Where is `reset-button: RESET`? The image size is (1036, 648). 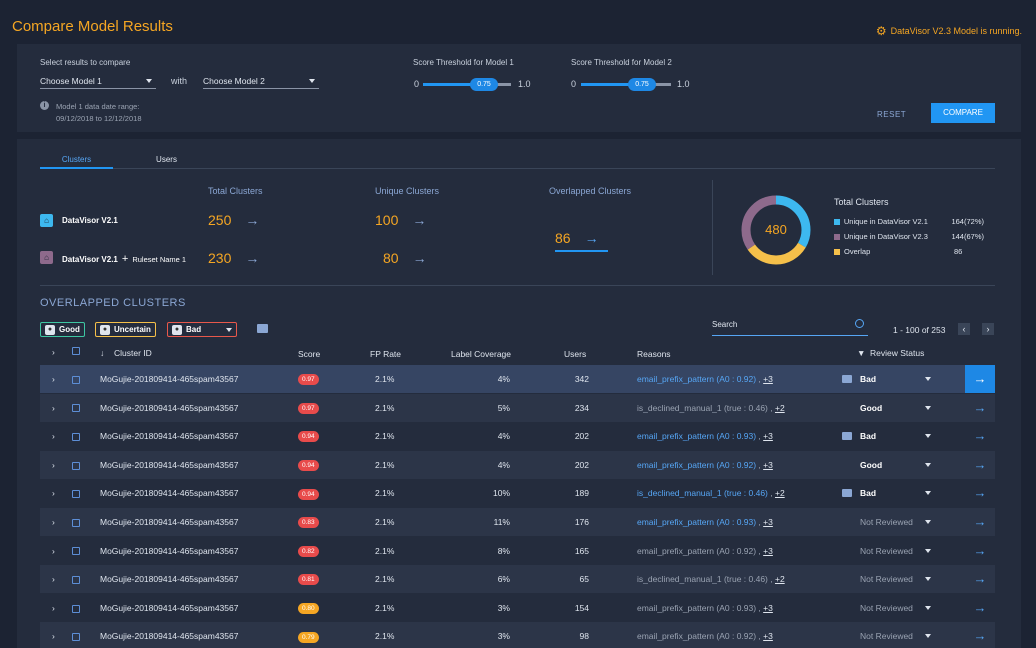 reset-button: RESET is located at coordinates (892, 114).